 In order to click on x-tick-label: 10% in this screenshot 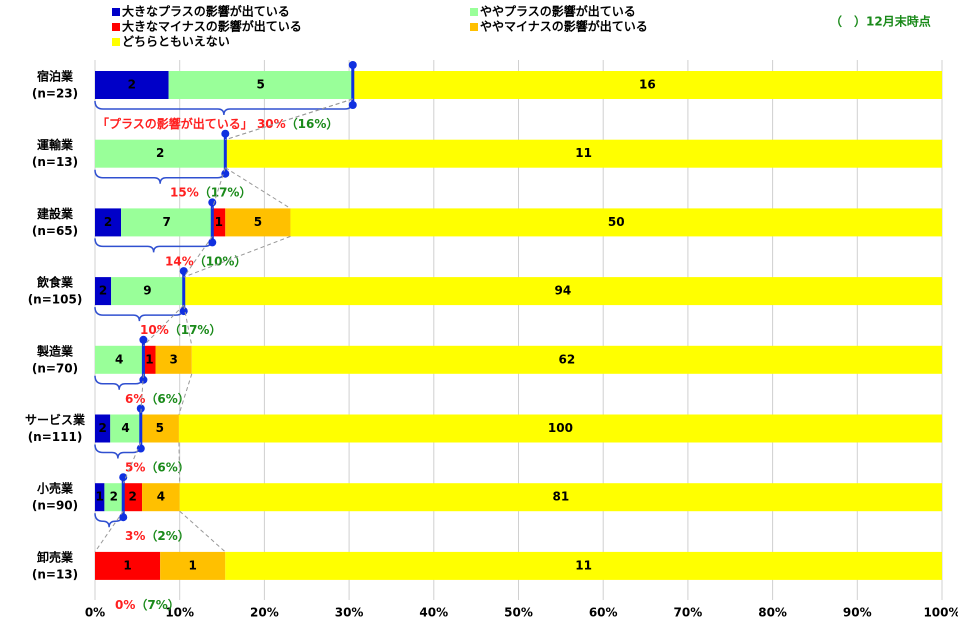, I will do `click(179, 613)`.